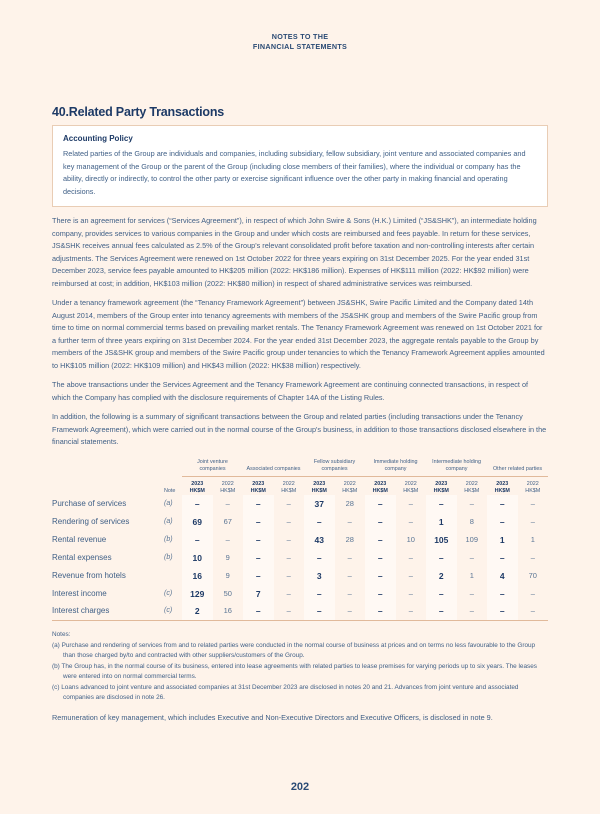 The width and height of the screenshot is (600, 814). I want to click on value-cell: 67, so click(227, 521).